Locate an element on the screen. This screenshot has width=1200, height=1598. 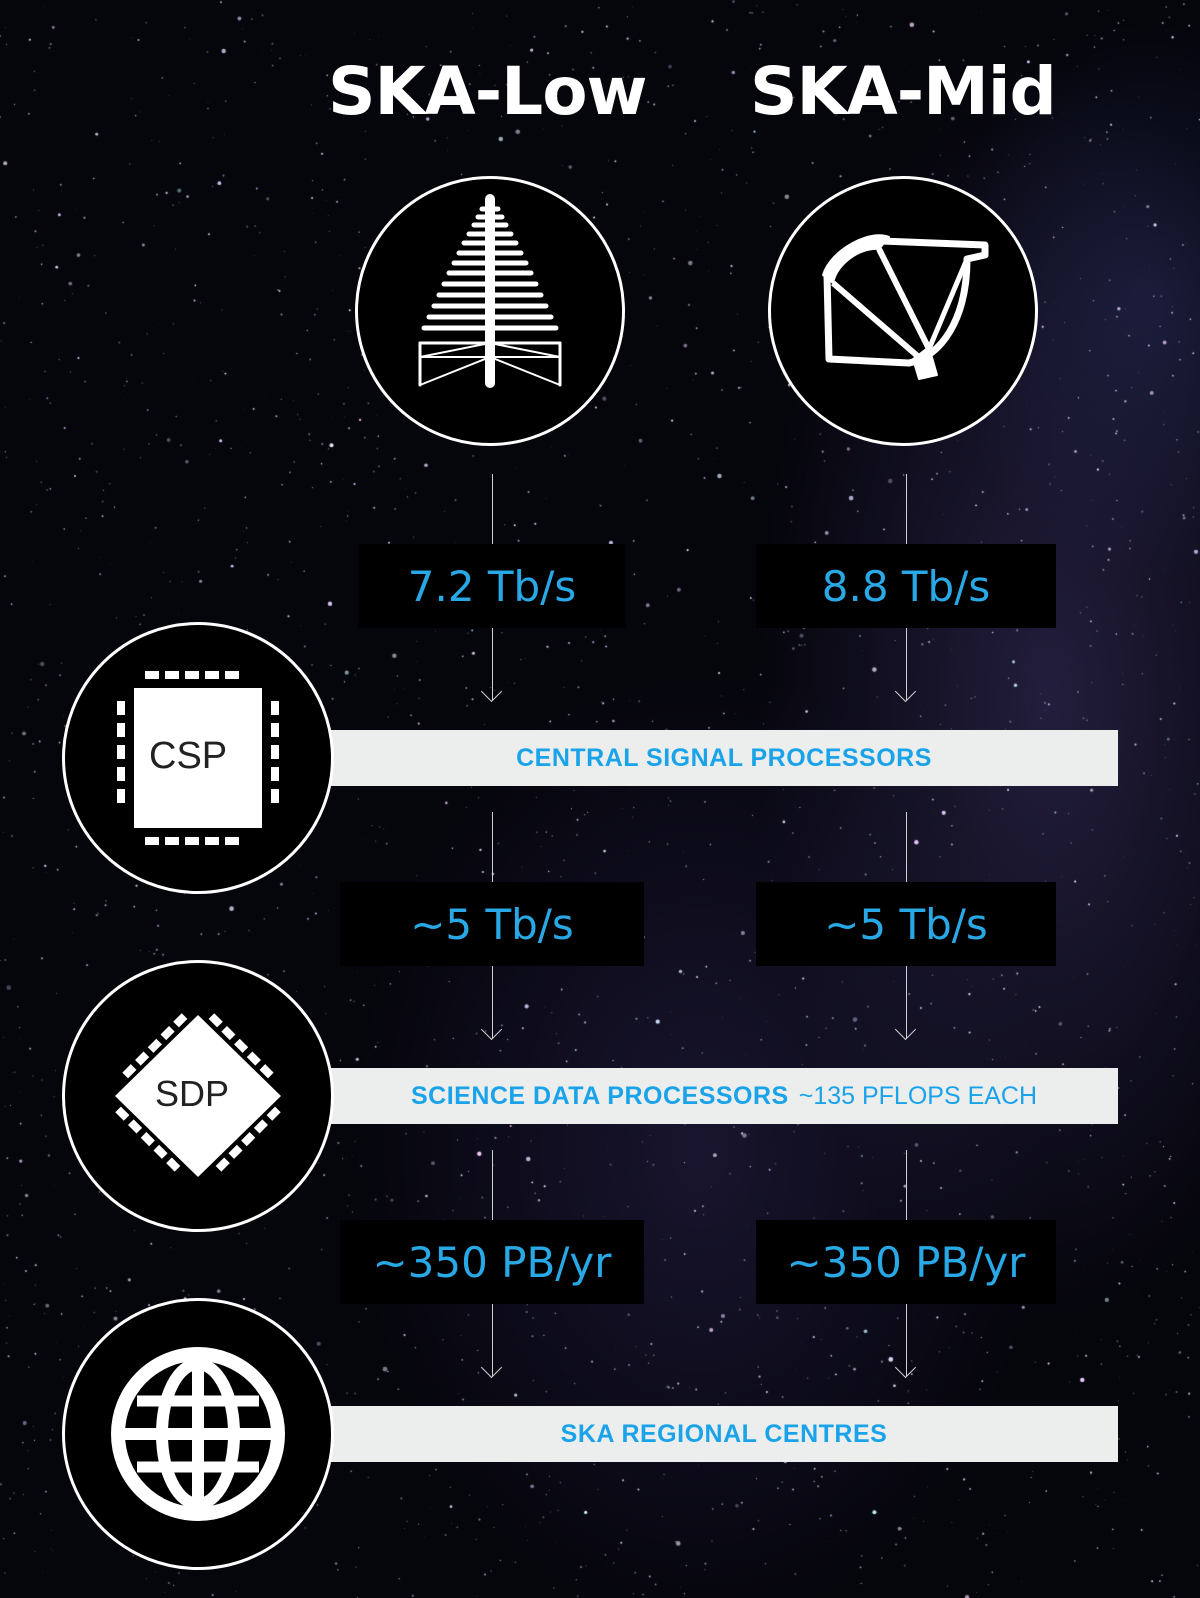
ska-mid-rate-2-box: ~5 Tb/s is located at coordinates (906, 924).